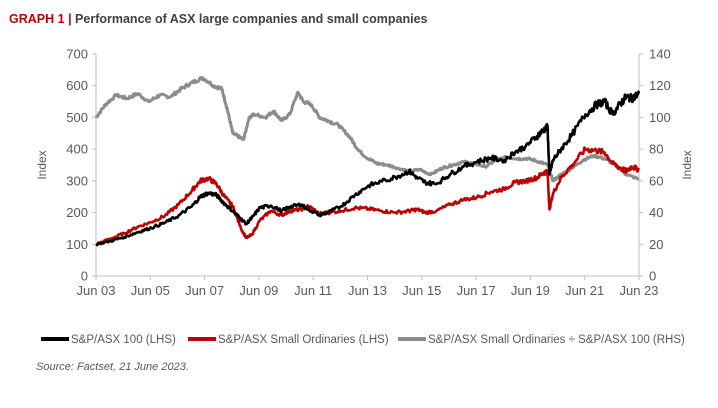 Image resolution: width=718 pixels, height=408 pixels. Describe the element at coordinates (112, 367) in the screenshot. I see `source-note: Source: Factset, 21 June 2023.` at that location.